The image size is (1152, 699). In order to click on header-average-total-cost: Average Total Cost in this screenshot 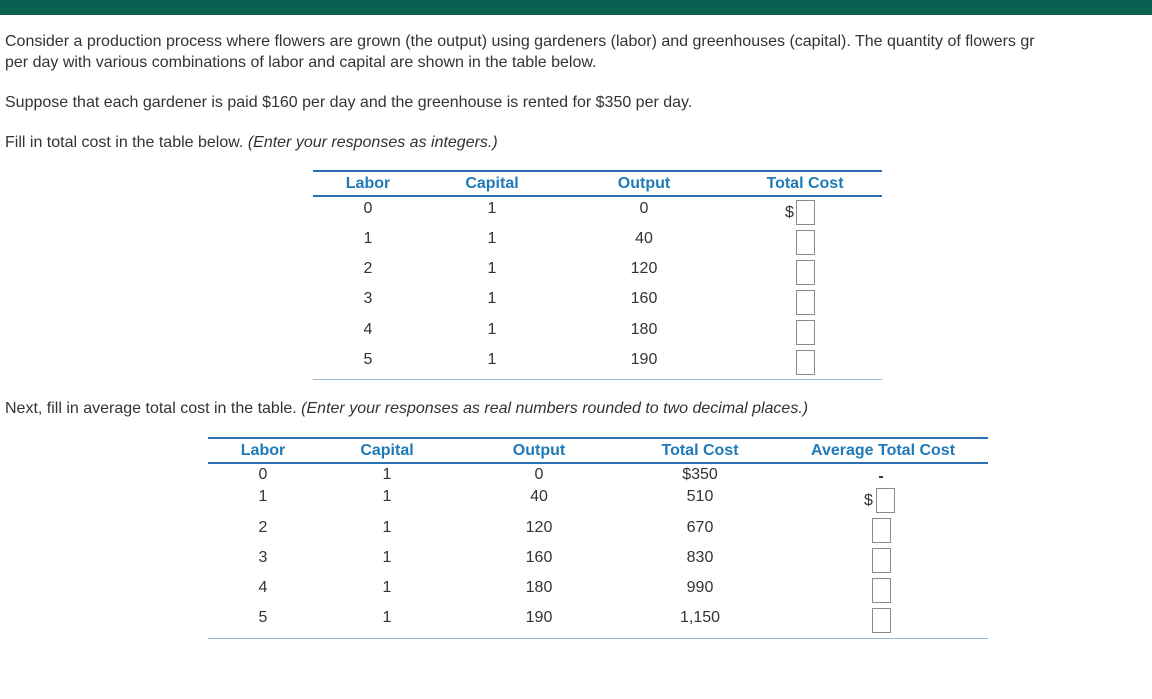, I will do `click(883, 450)`.